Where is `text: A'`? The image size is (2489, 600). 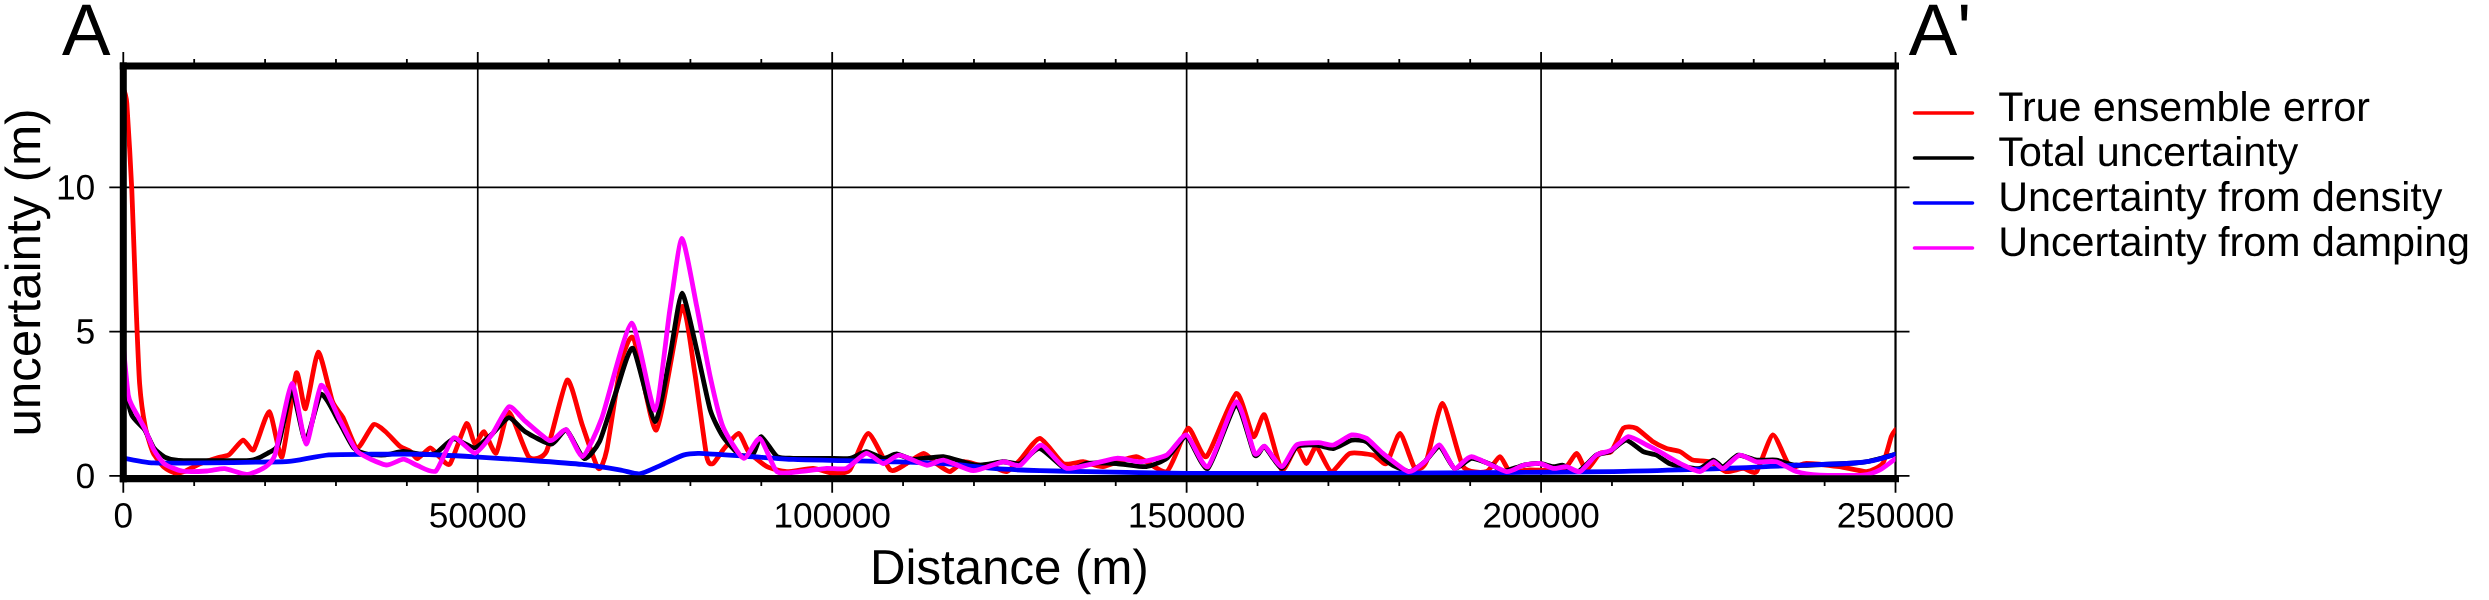
text: A' is located at coordinates (1938, 29).